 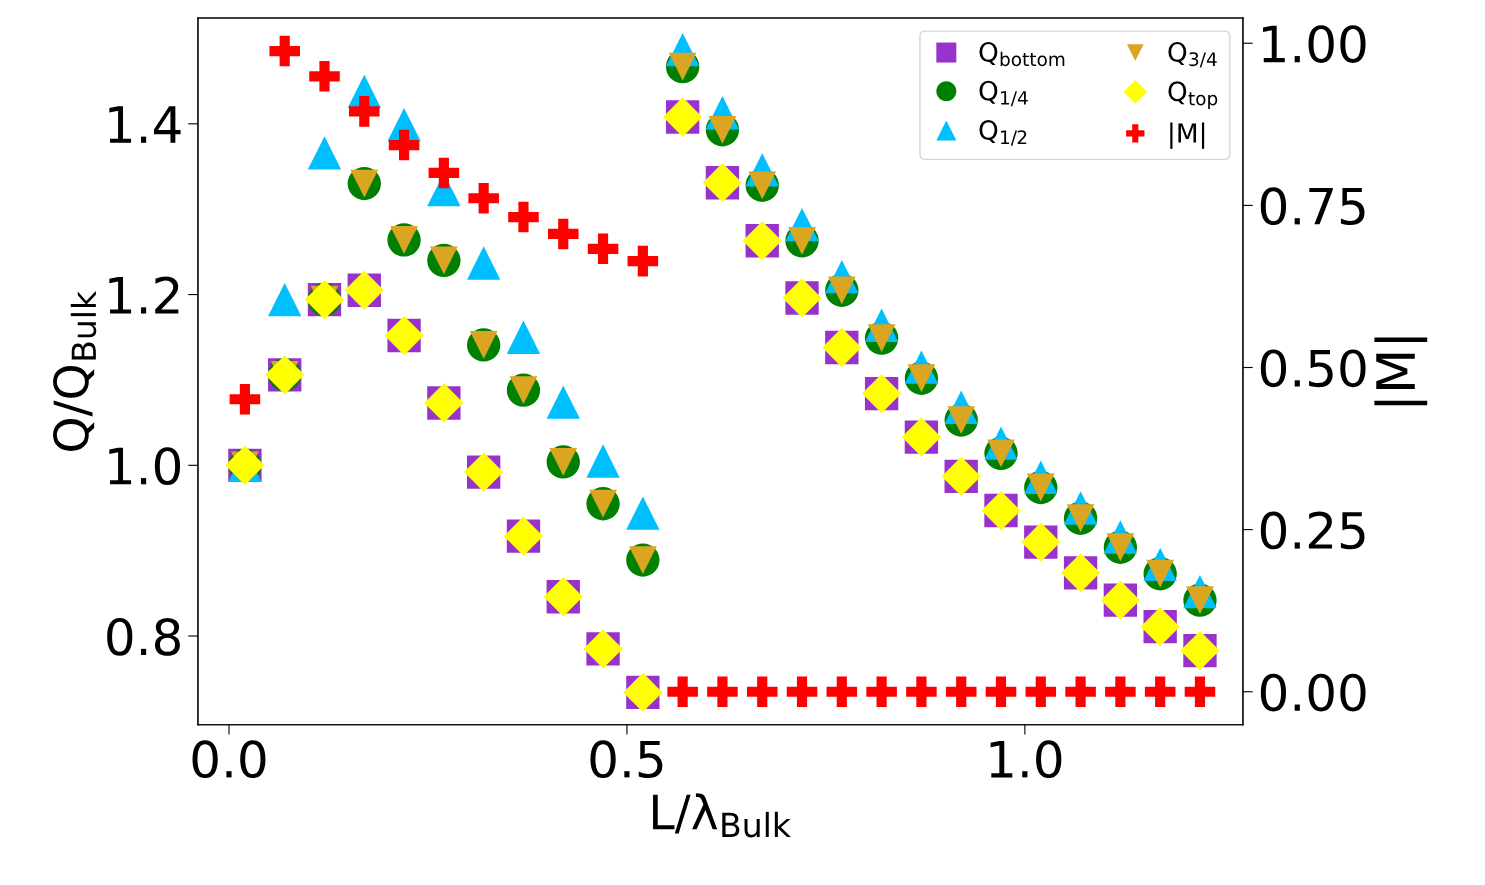 I want to click on y-axis-title: Q/Q$_{Bulk}$, so click(x=75, y=371).